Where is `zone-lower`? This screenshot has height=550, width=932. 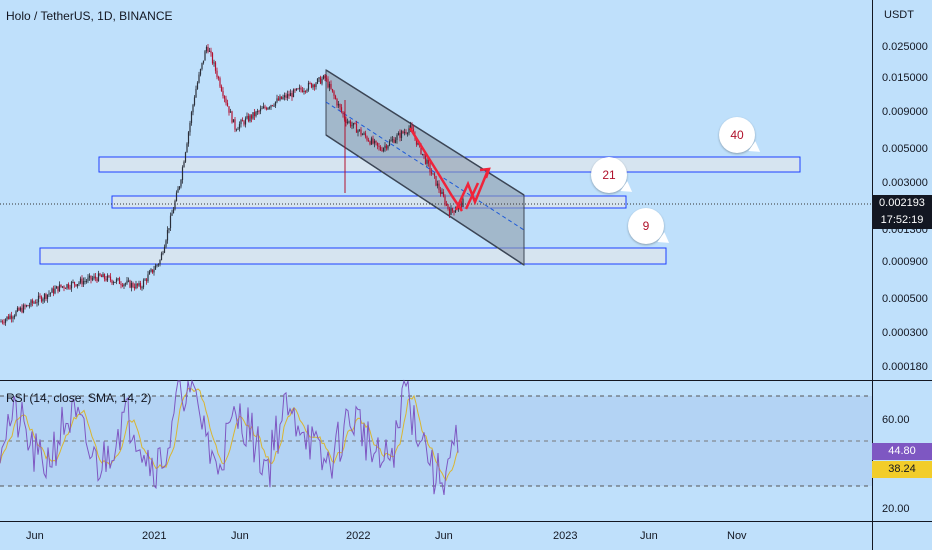
zone-lower is located at coordinates (353, 256).